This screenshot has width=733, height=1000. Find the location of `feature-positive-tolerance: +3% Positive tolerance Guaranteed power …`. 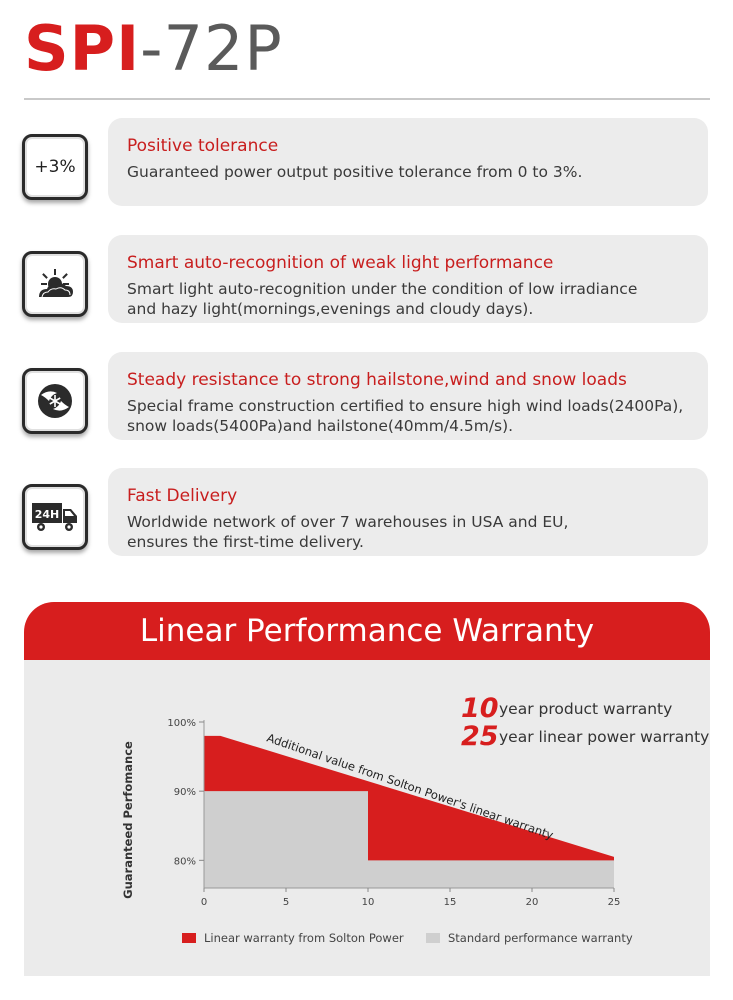

feature-positive-tolerance: +3% Positive tolerance Guaranteed power … is located at coordinates (365, 163).